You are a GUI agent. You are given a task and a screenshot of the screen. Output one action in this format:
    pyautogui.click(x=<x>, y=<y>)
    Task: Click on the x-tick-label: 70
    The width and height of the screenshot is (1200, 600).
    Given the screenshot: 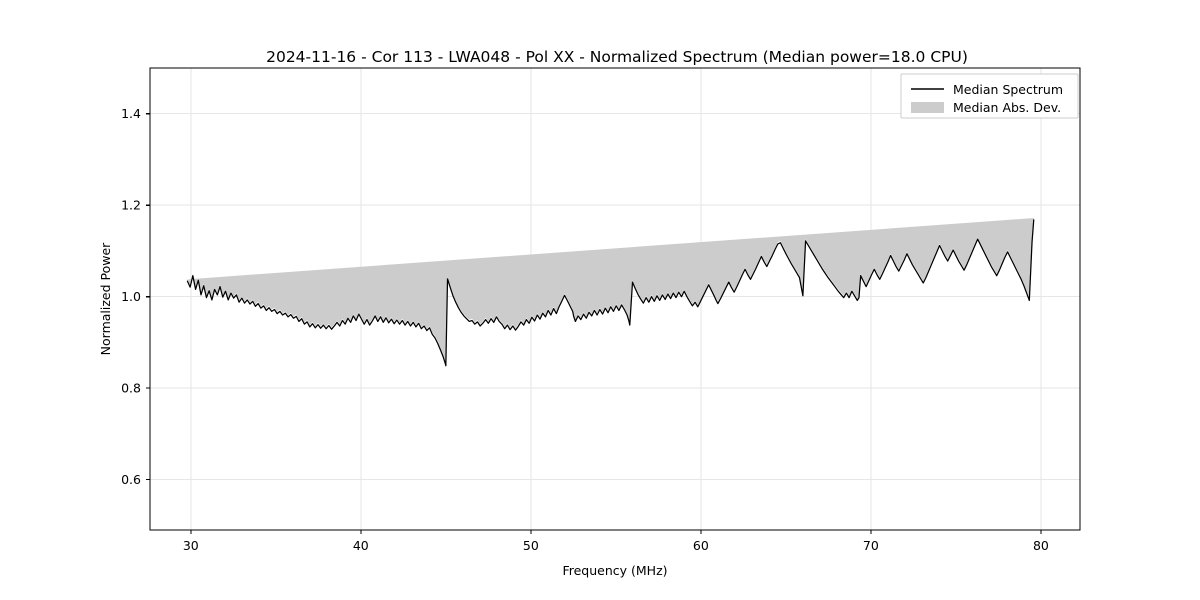 What is the action you would take?
    pyautogui.click(x=871, y=545)
    